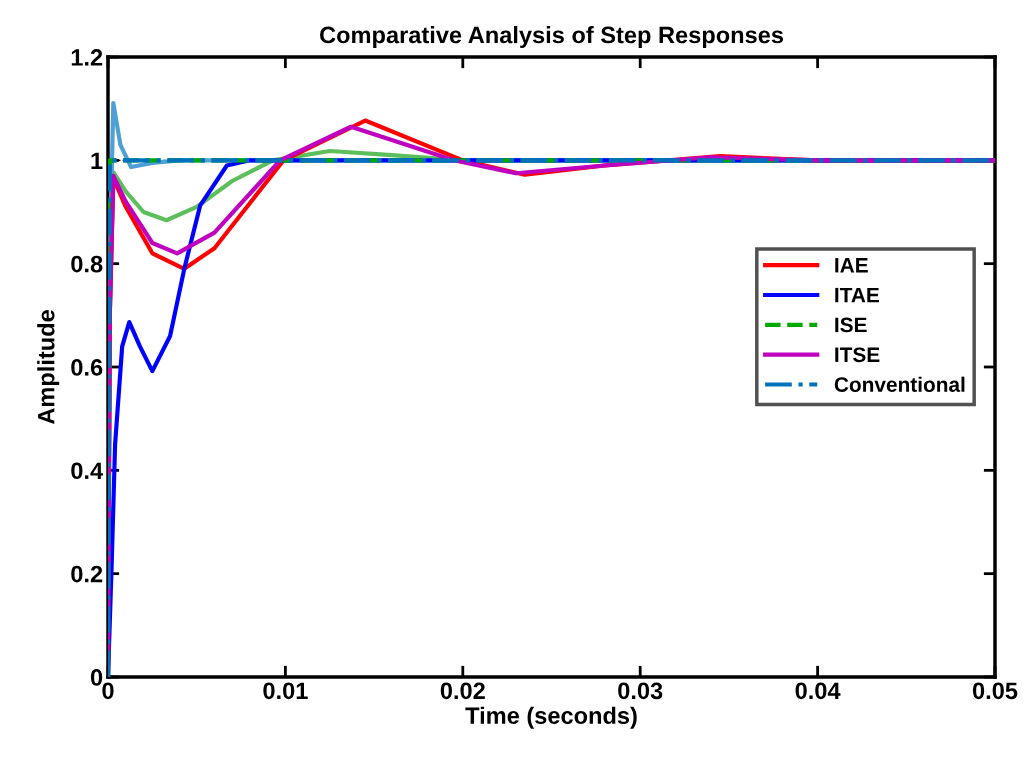 The height and width of the screenshot is (766, 1033). What do you see at coordinates (640, 691) in the screenshot?
I see `x-tick-label: 0.03` at bounding box center [640, 691].